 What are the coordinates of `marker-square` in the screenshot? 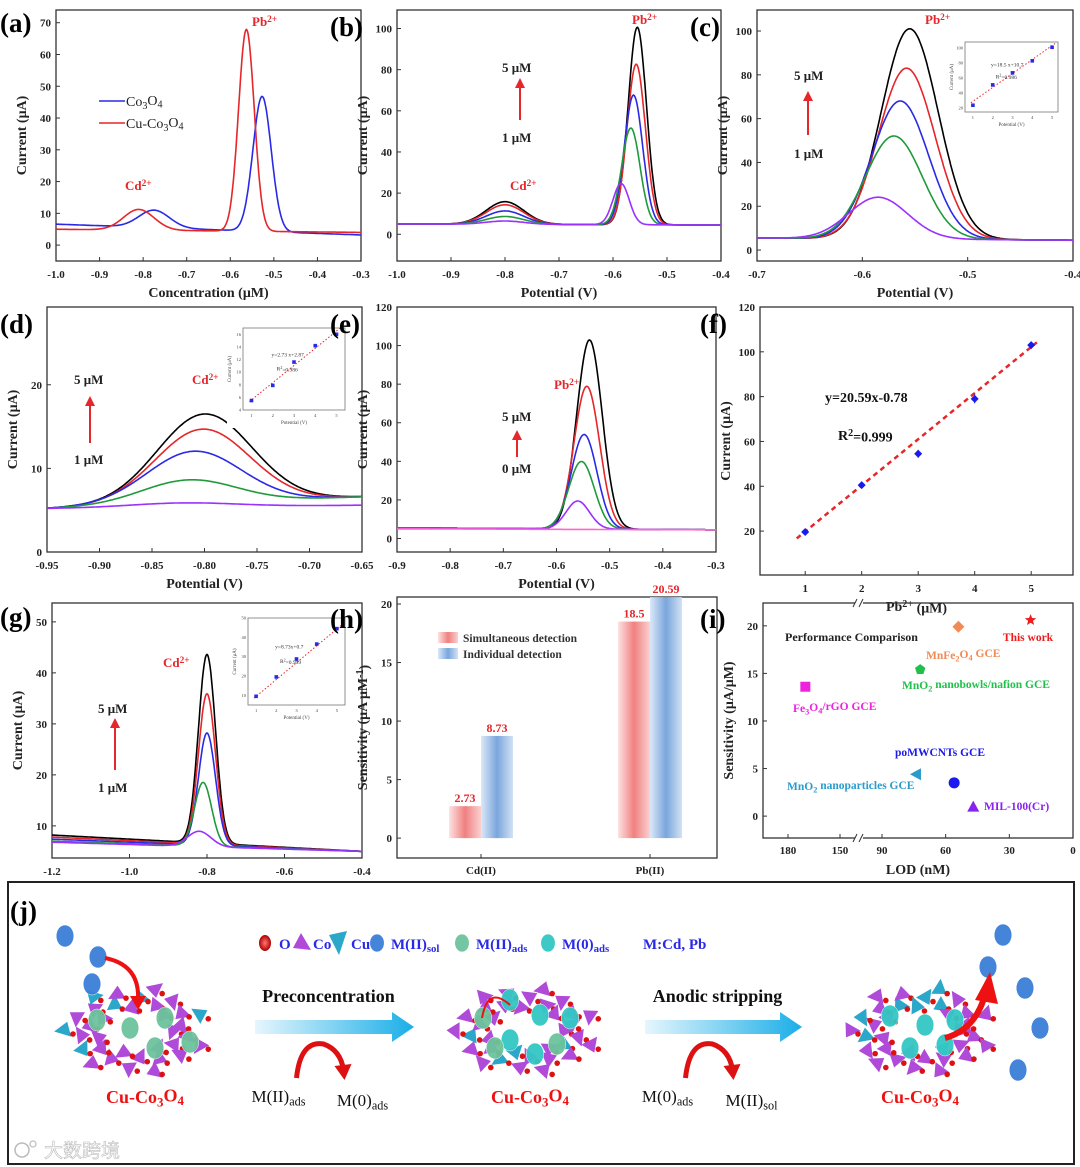 It's located at (805, 686).